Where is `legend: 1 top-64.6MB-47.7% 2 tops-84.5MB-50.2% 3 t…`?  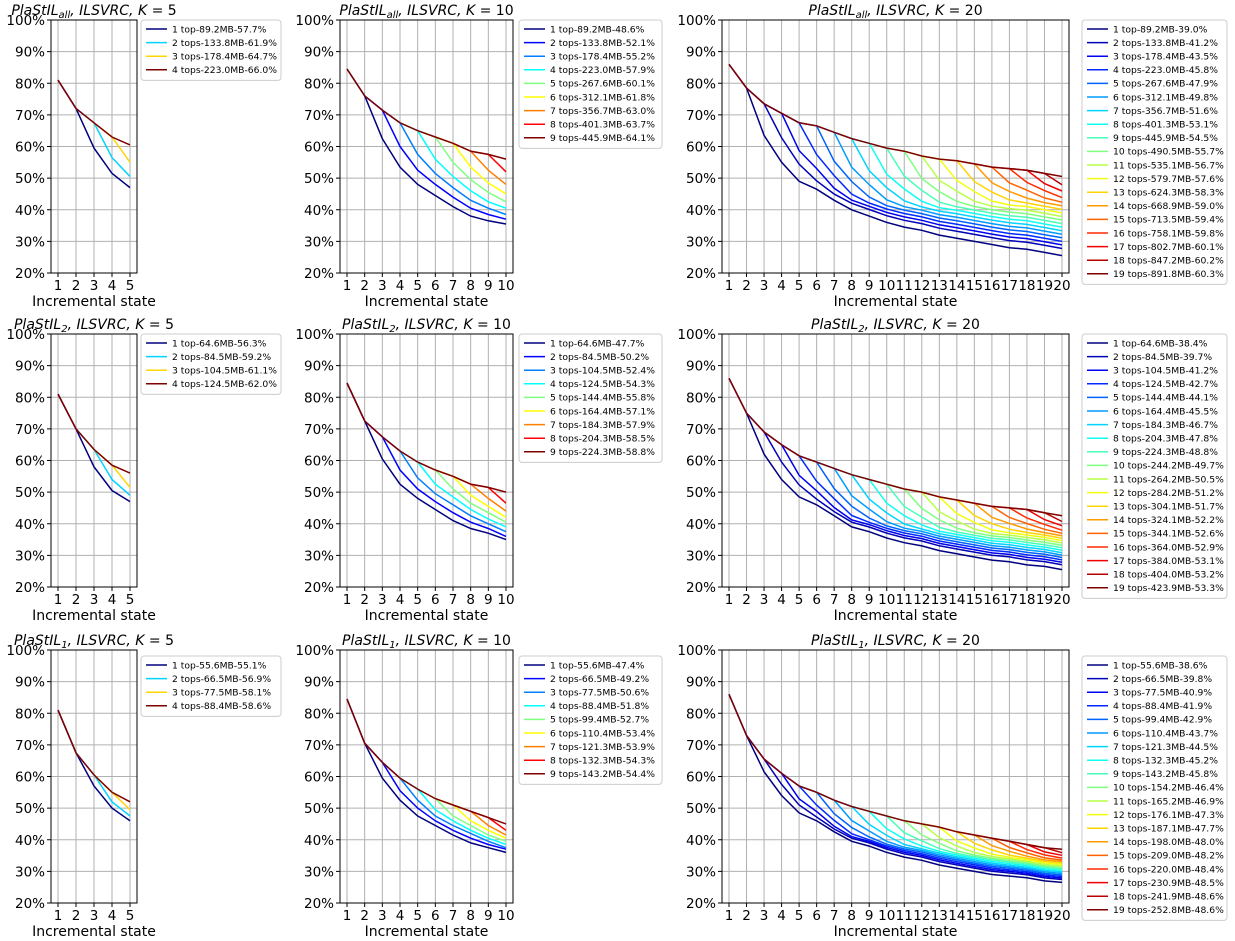
legend: 1 top-64.6MB-47.7% 2 tops-84.5MB-50.2% 3 t… is located at coordinates (590, 398).